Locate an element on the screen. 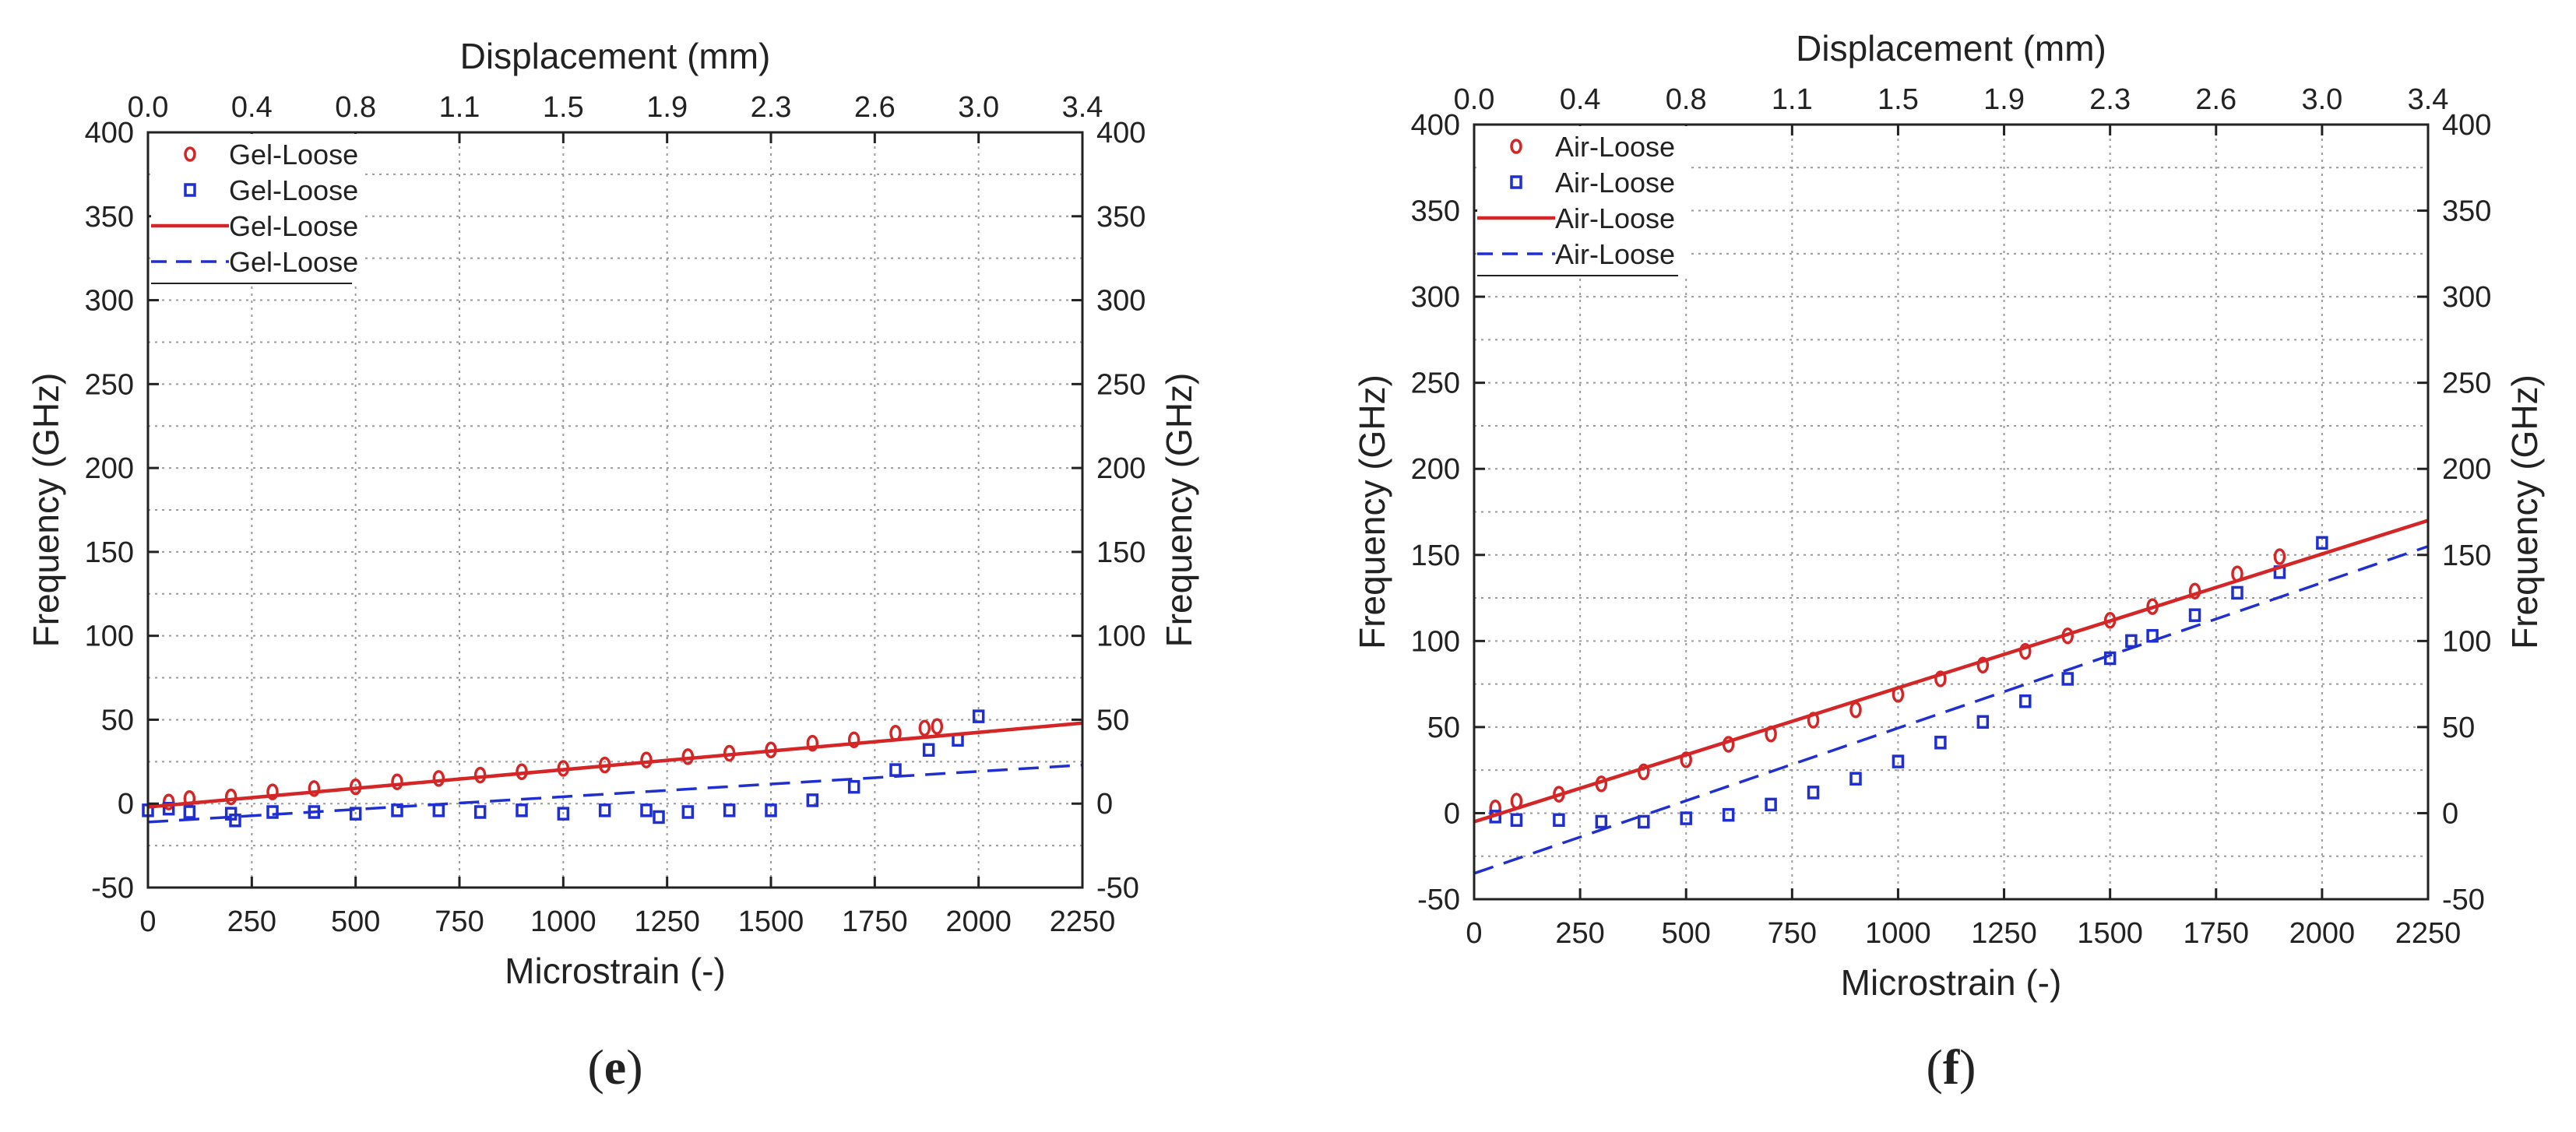 The image size is (2576, 1132). y-tick-label-right: 0 is located at coordinates (1104, 805).